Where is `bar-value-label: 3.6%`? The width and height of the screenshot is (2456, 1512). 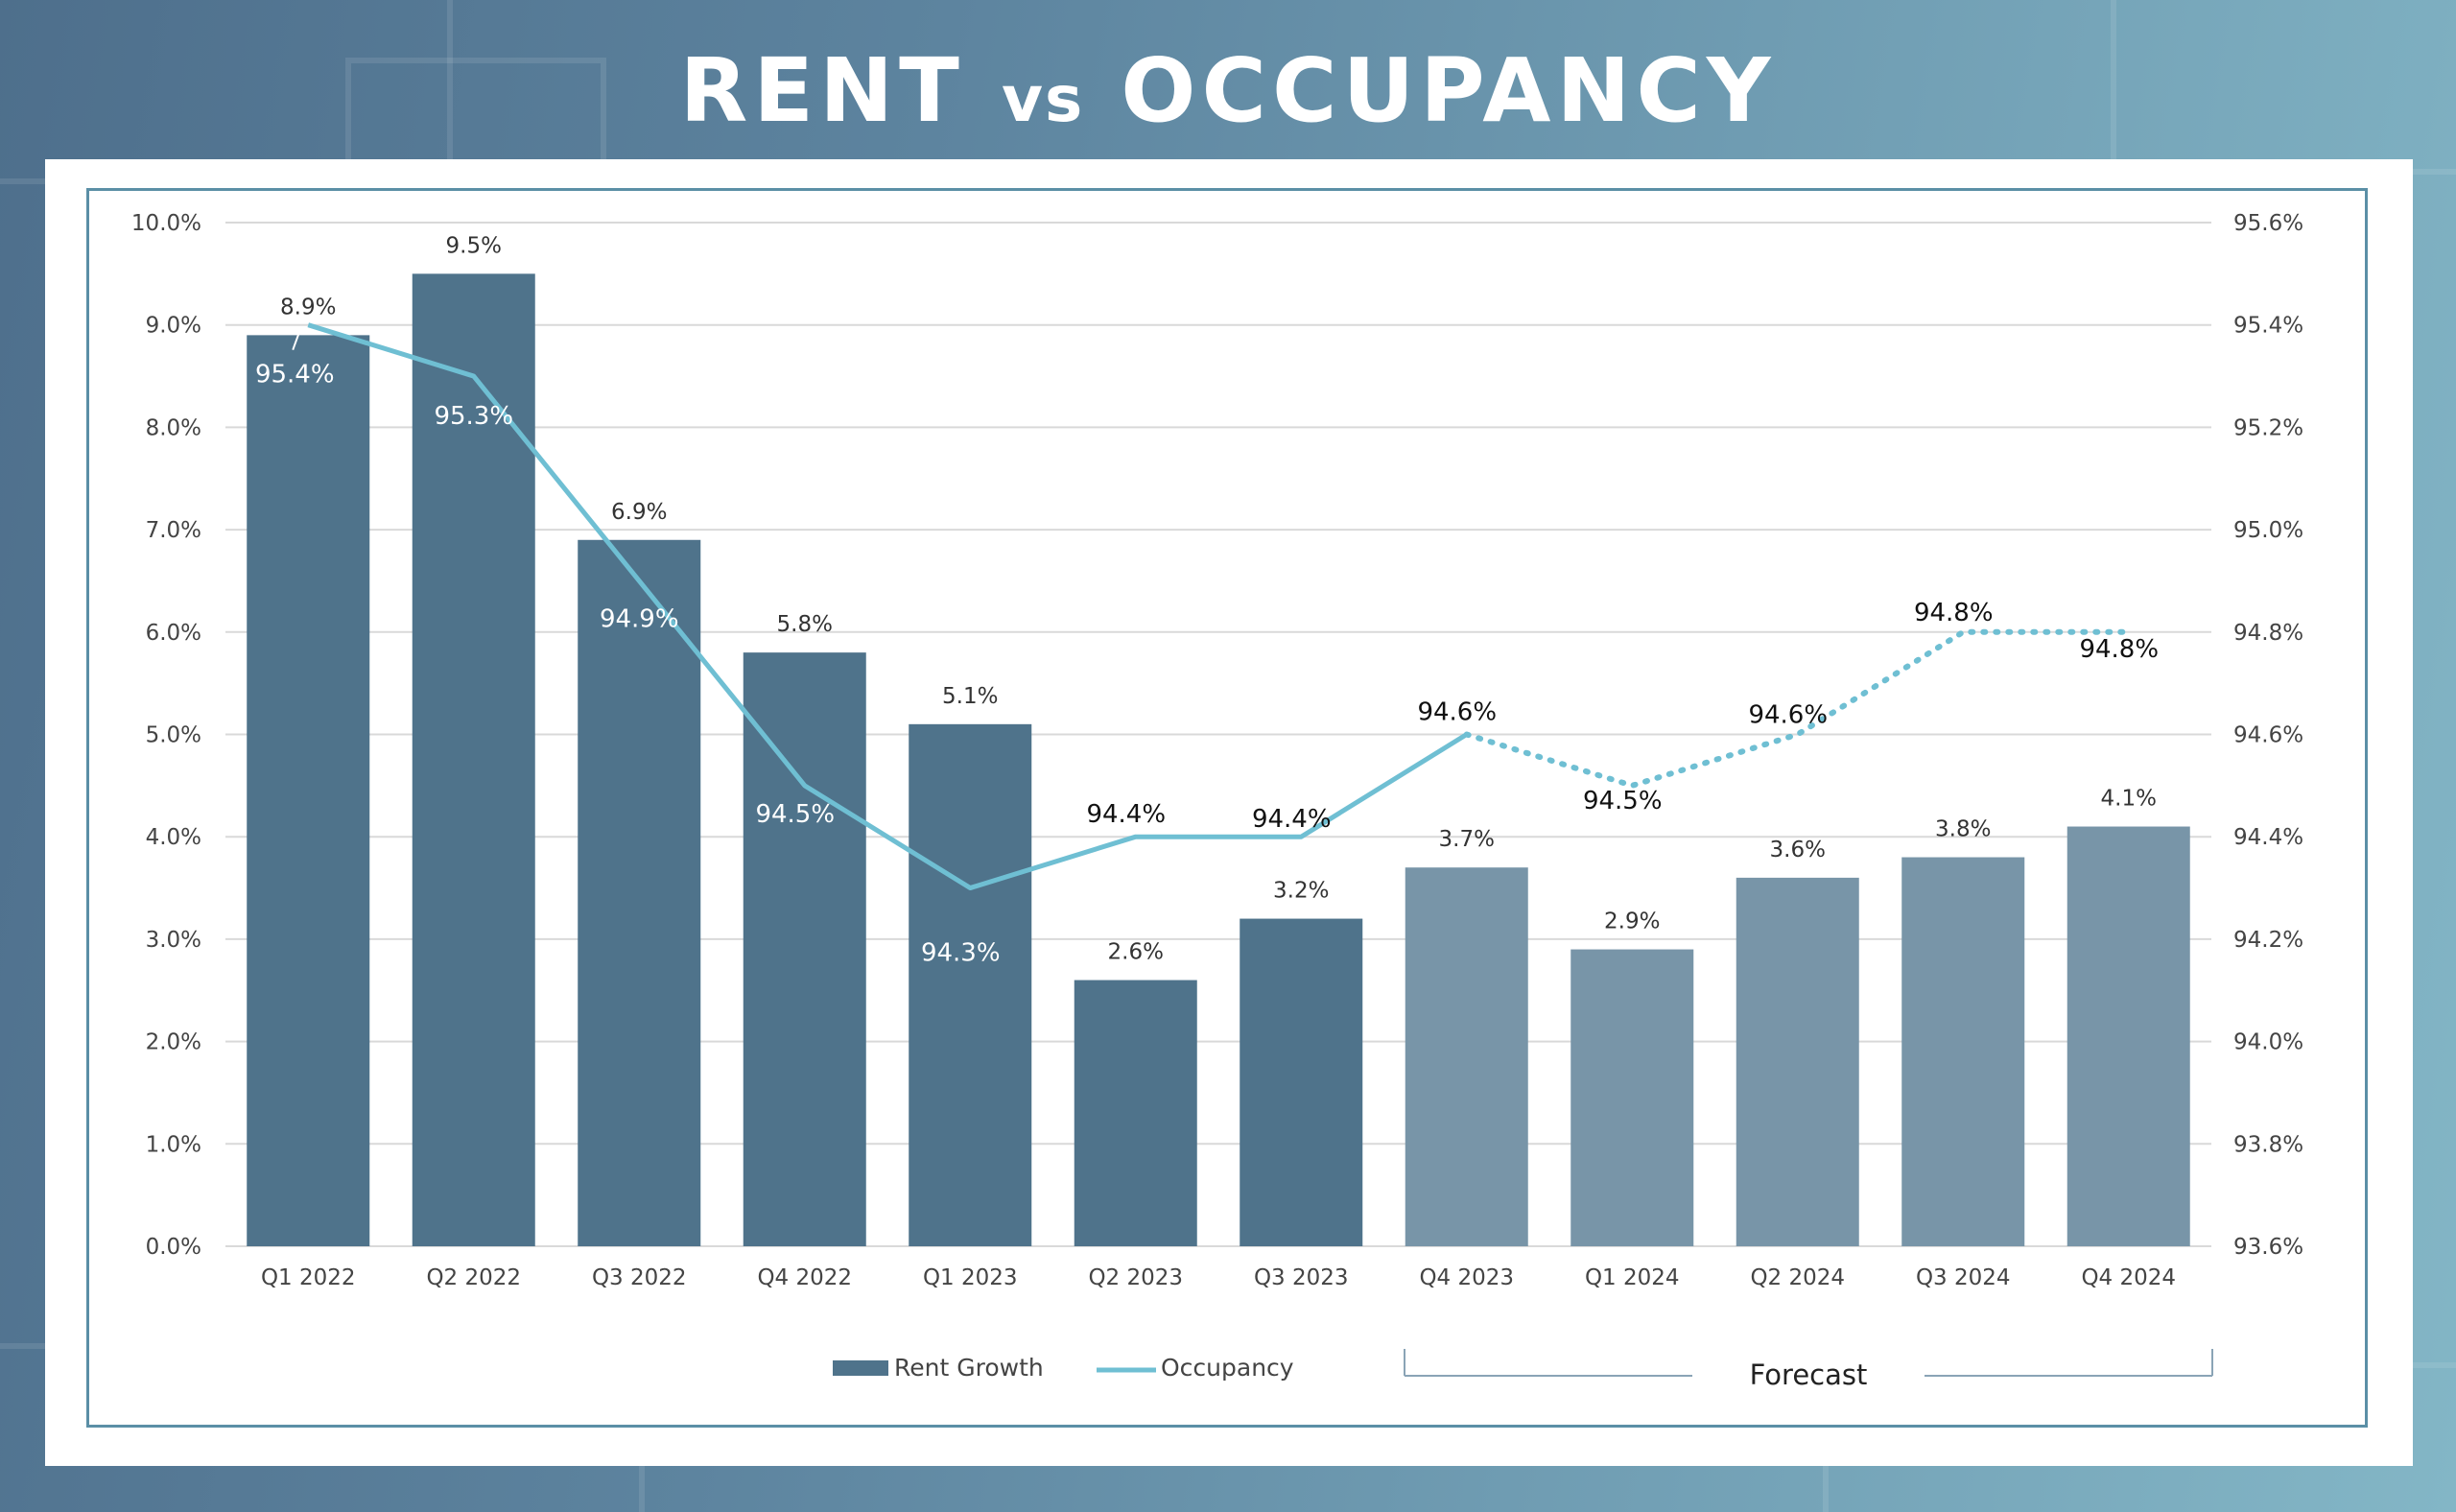
bar-value-label: 3.6% is located at coordinates (1798, 850).